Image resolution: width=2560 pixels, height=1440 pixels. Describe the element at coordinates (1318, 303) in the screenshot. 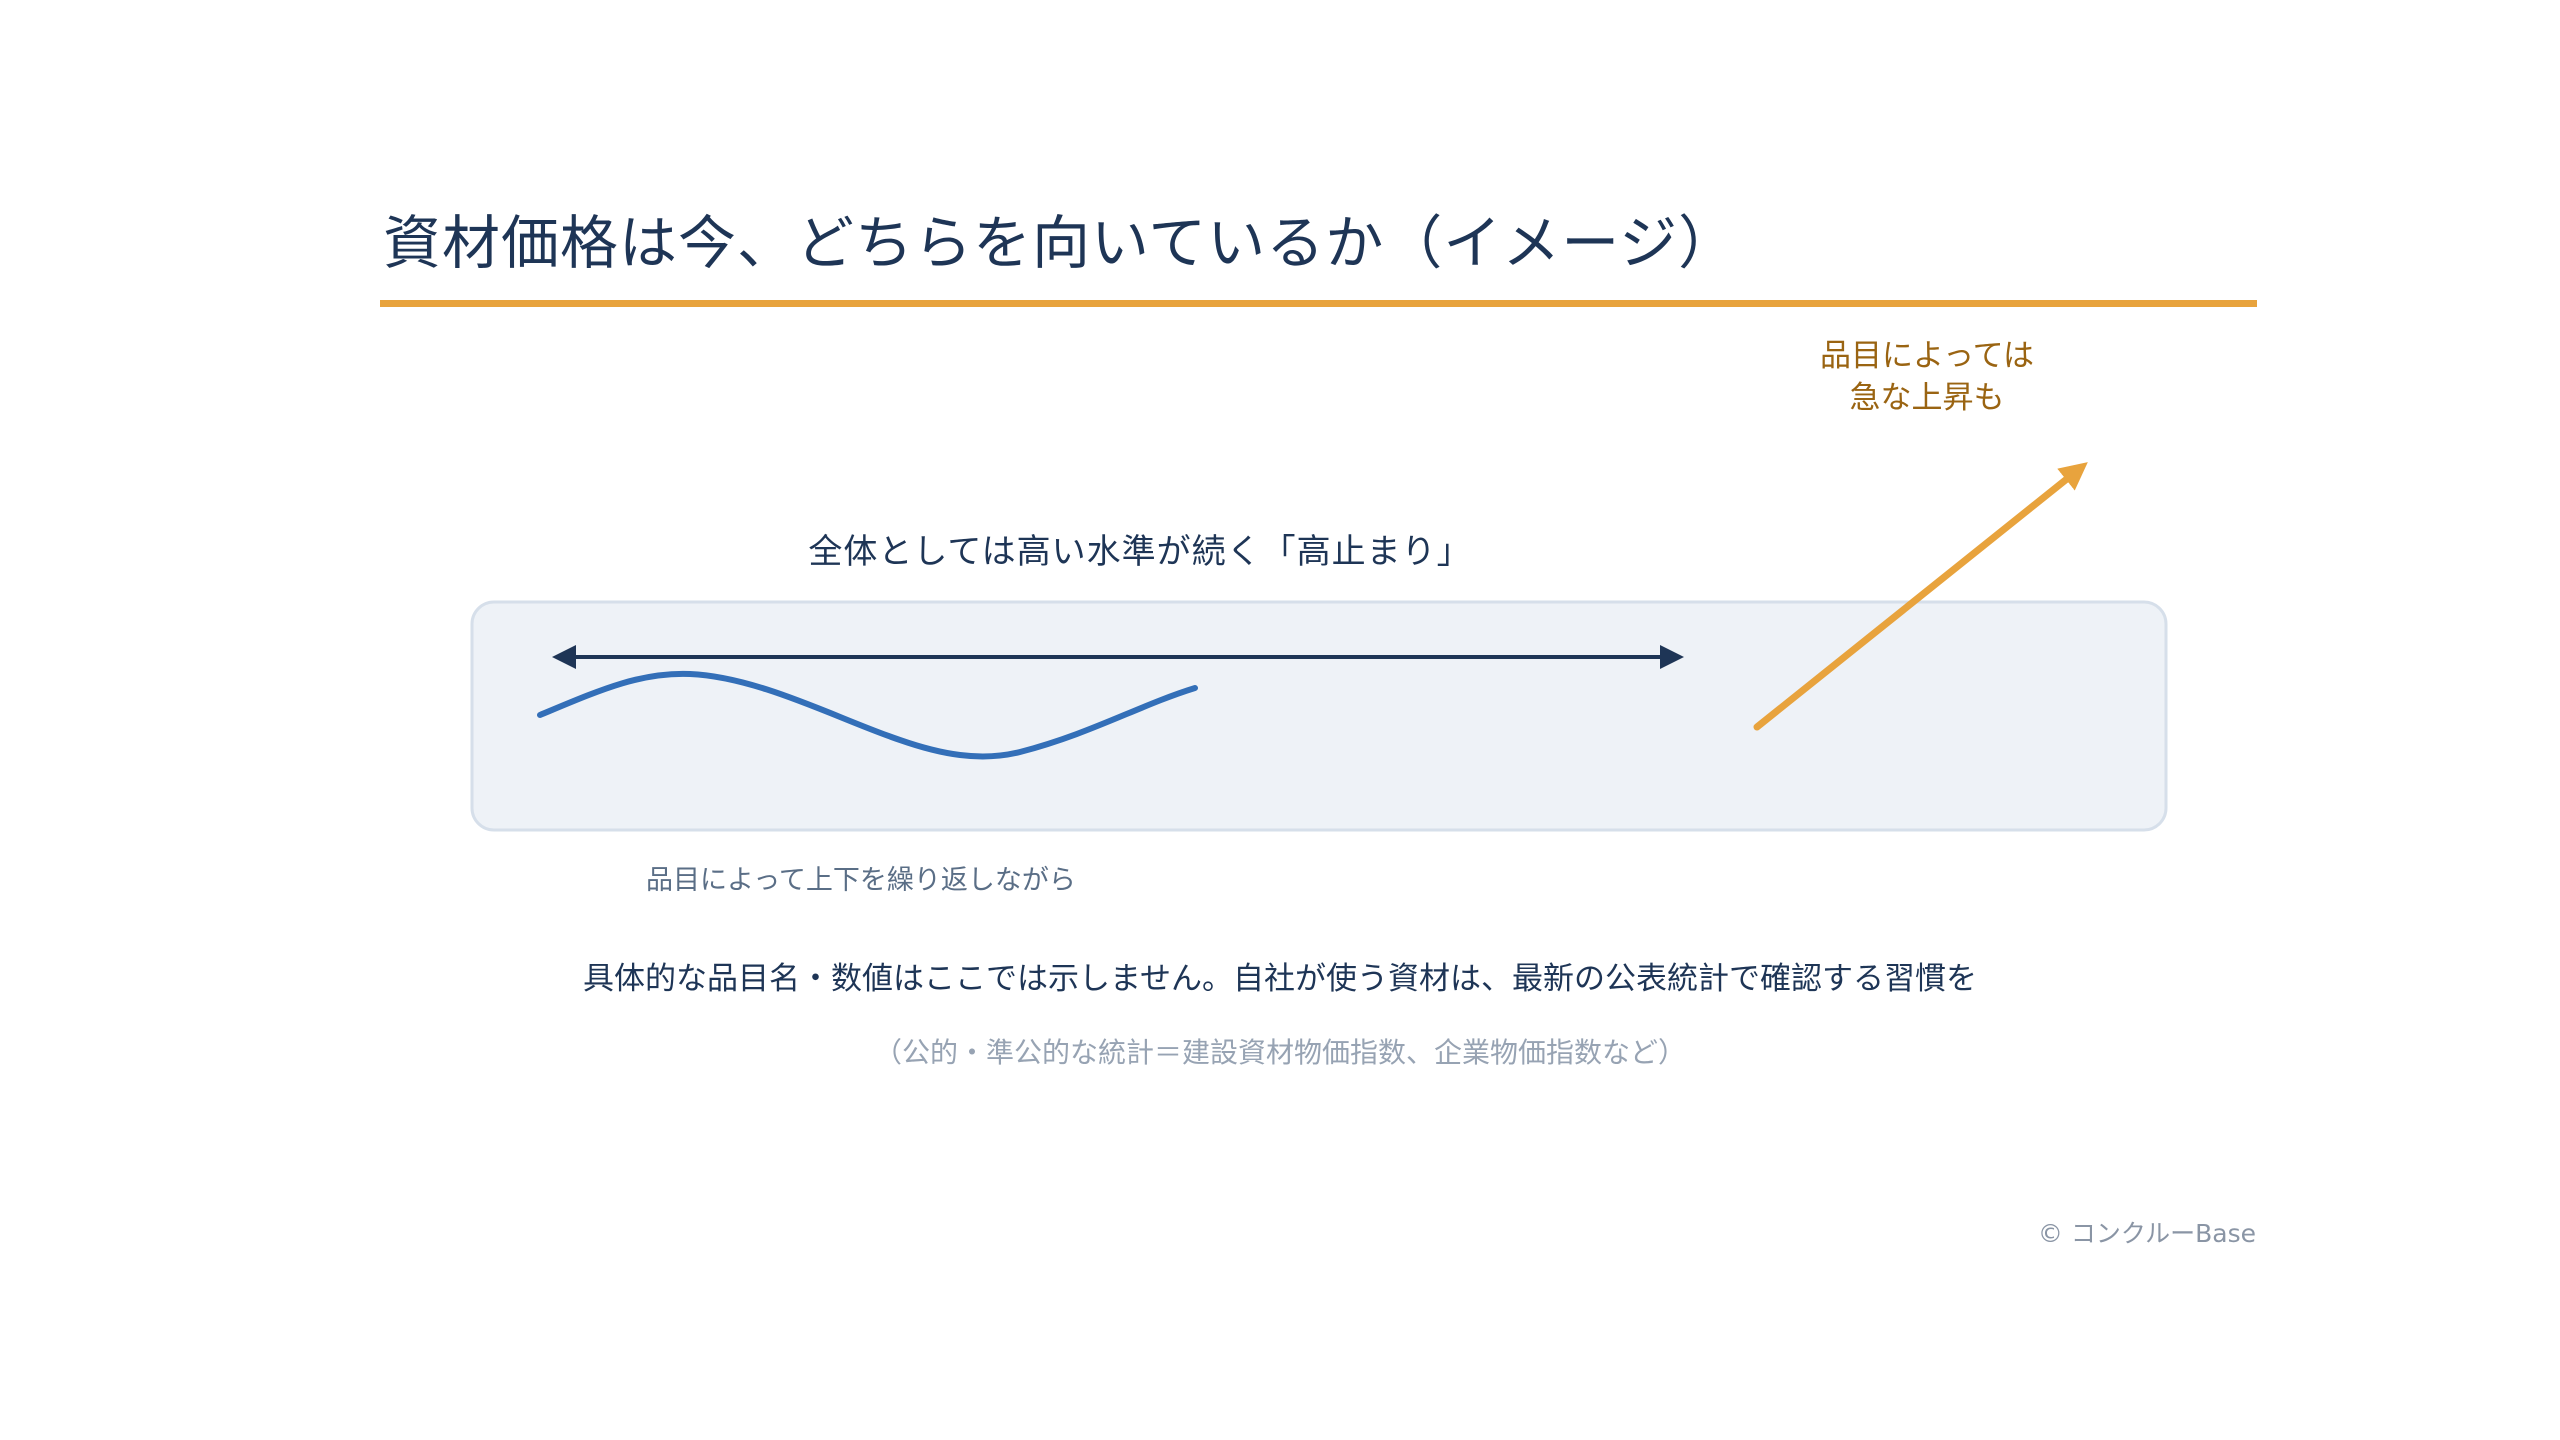

I see `title-underline` at that location.